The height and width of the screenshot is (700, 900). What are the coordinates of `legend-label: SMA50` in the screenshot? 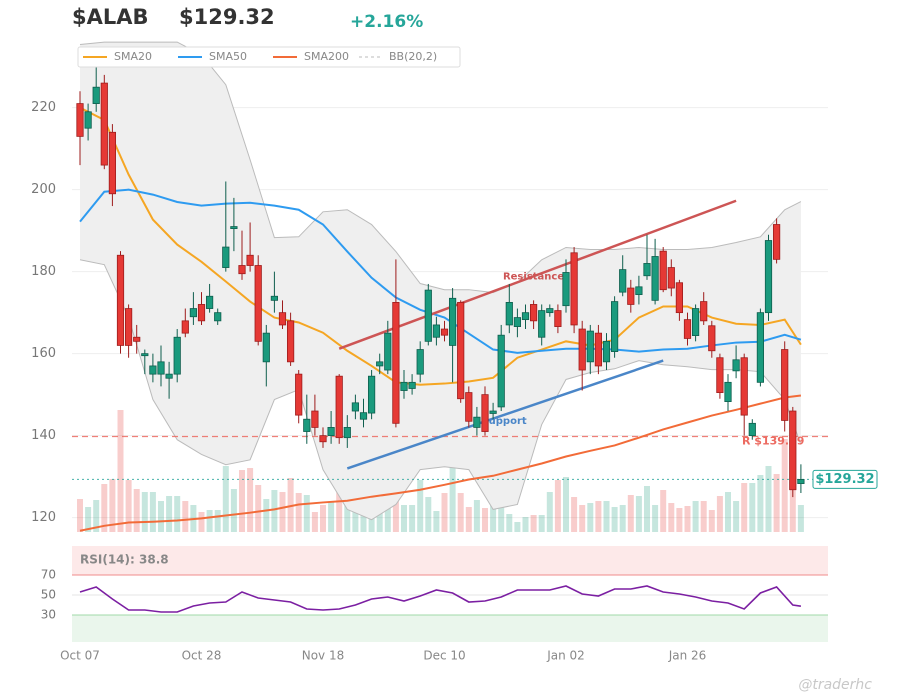 It's located at (228, 56).